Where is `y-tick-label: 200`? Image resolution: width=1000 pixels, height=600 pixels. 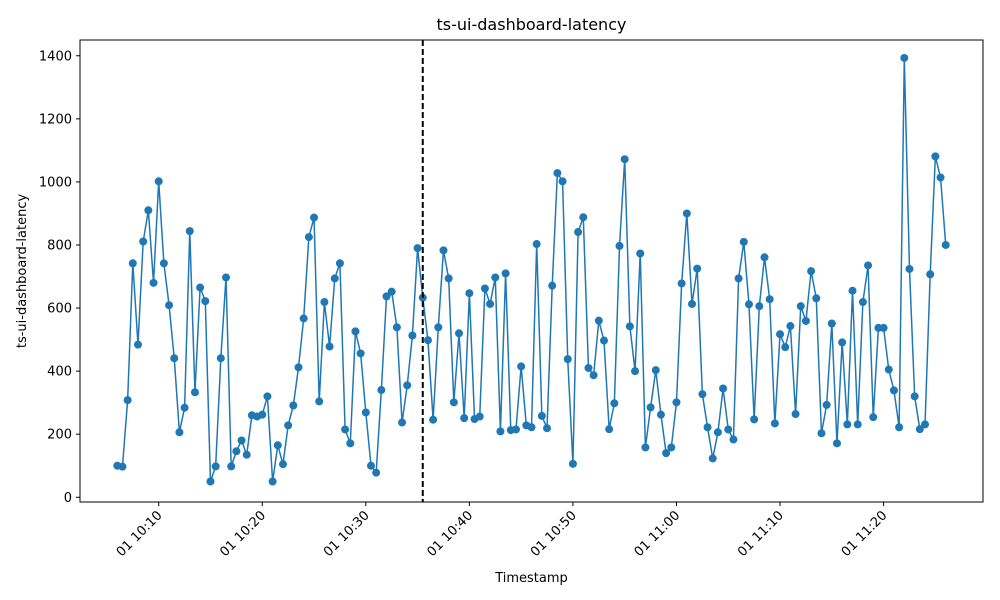
y-tick-label: 200 is located at coordinates (59, 435).